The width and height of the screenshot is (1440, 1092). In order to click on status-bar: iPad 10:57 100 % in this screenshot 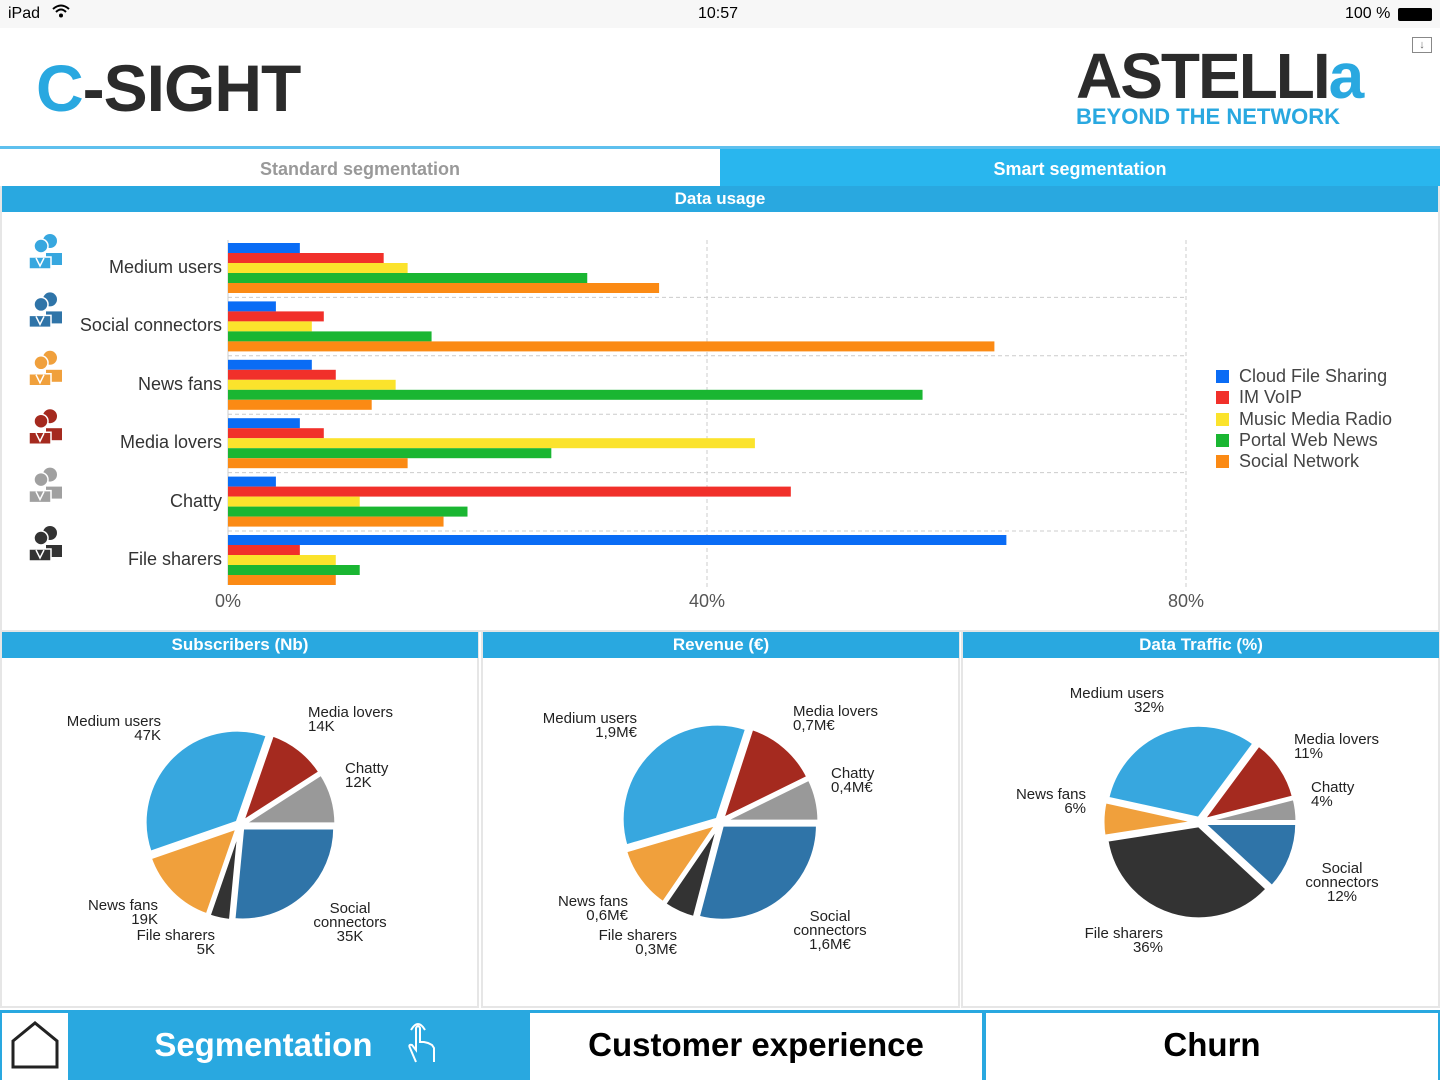, I will do `click(720, 14)`.